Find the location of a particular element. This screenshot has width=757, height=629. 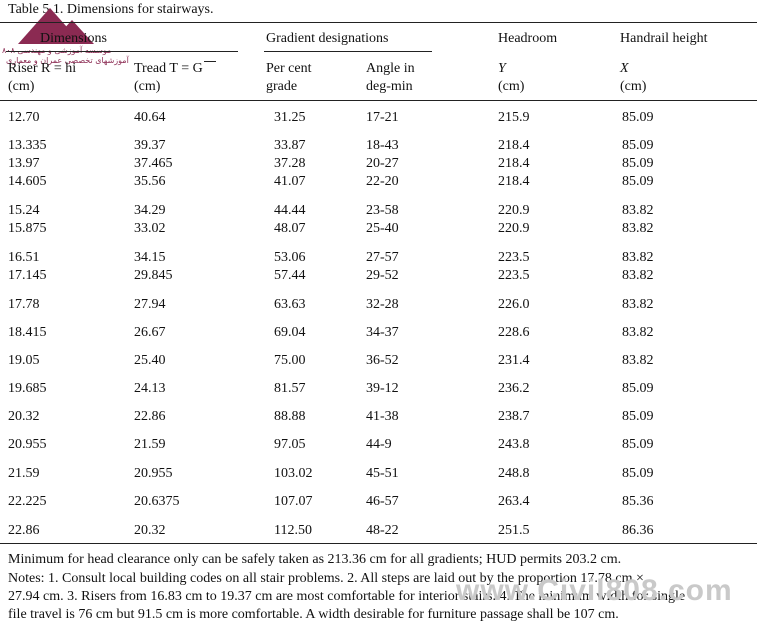

cell-headroom: 248.8 is located at coordinates (514, 473).